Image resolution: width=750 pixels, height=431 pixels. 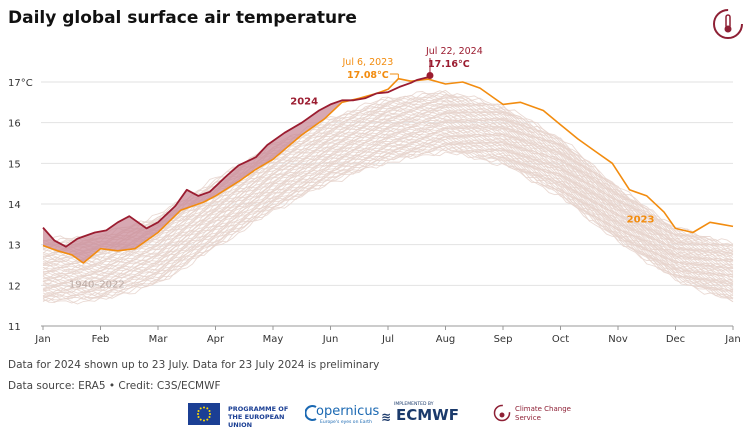 What do you see at coordinates (311, 413) in the screenshot?
I see `copernicus-mark-icon` at bounding box center [311, 413].